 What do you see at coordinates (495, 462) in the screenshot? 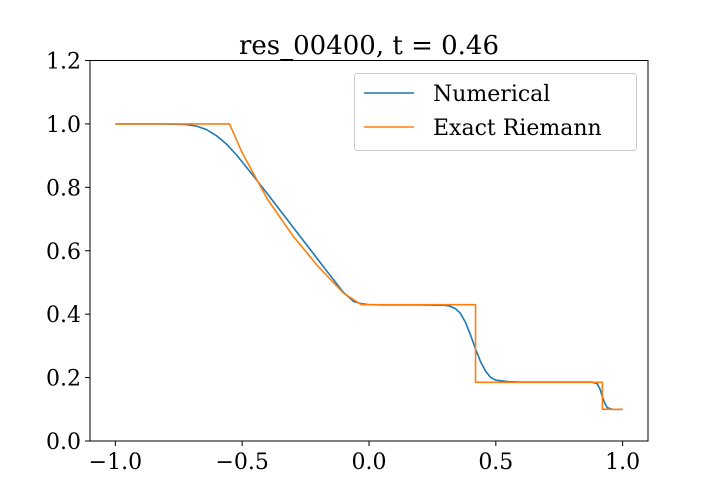
I see `x-tick-label: 0.5` at bounding box center [495, 462].